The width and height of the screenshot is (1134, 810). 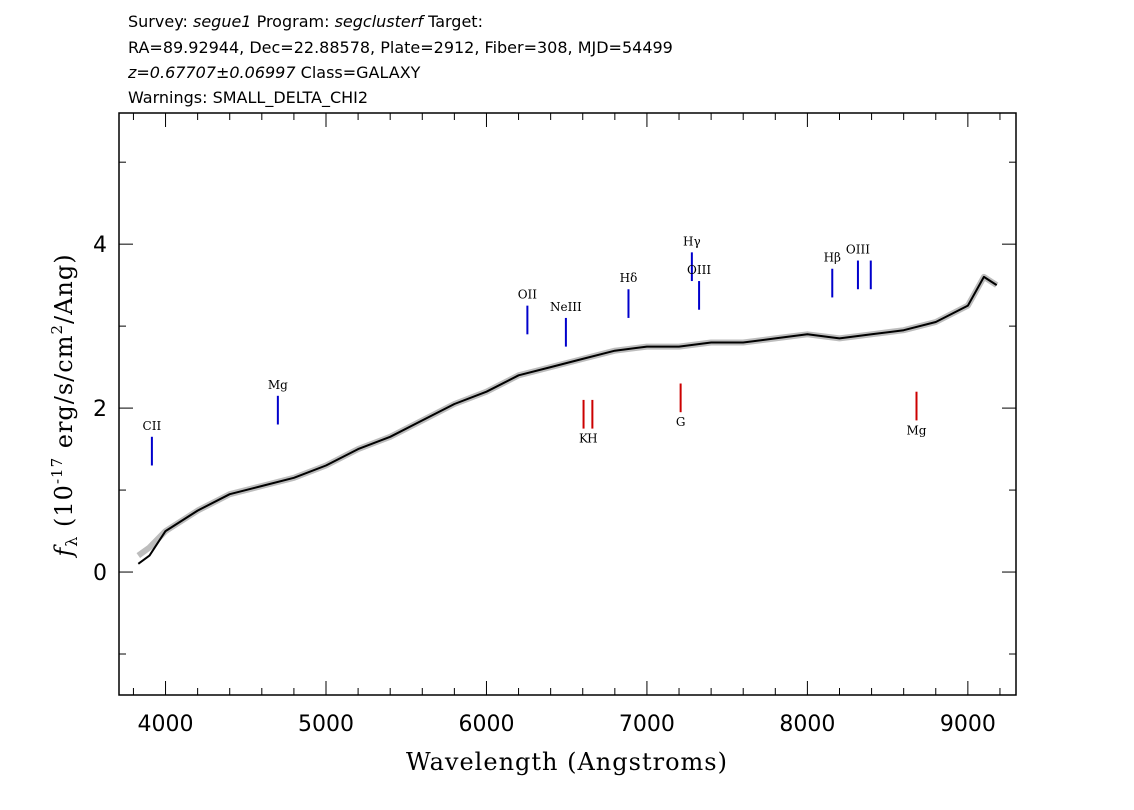 I want to click on emission-line-label: NeIII, so click(x=566, y=307).